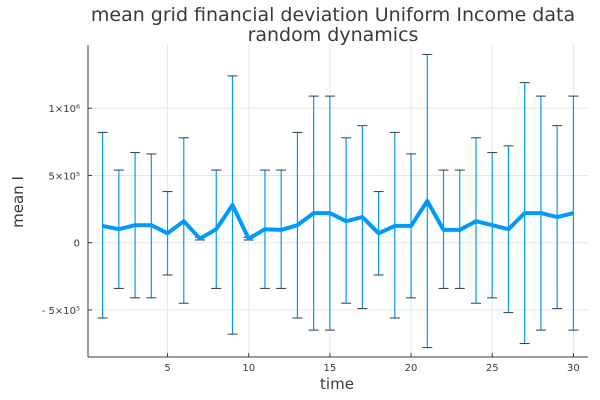 This screenshot has width=600, height=400. Describe the element at coordinates (573, 368) in the screenshot. I see `x-tick-label: 30` at that location.